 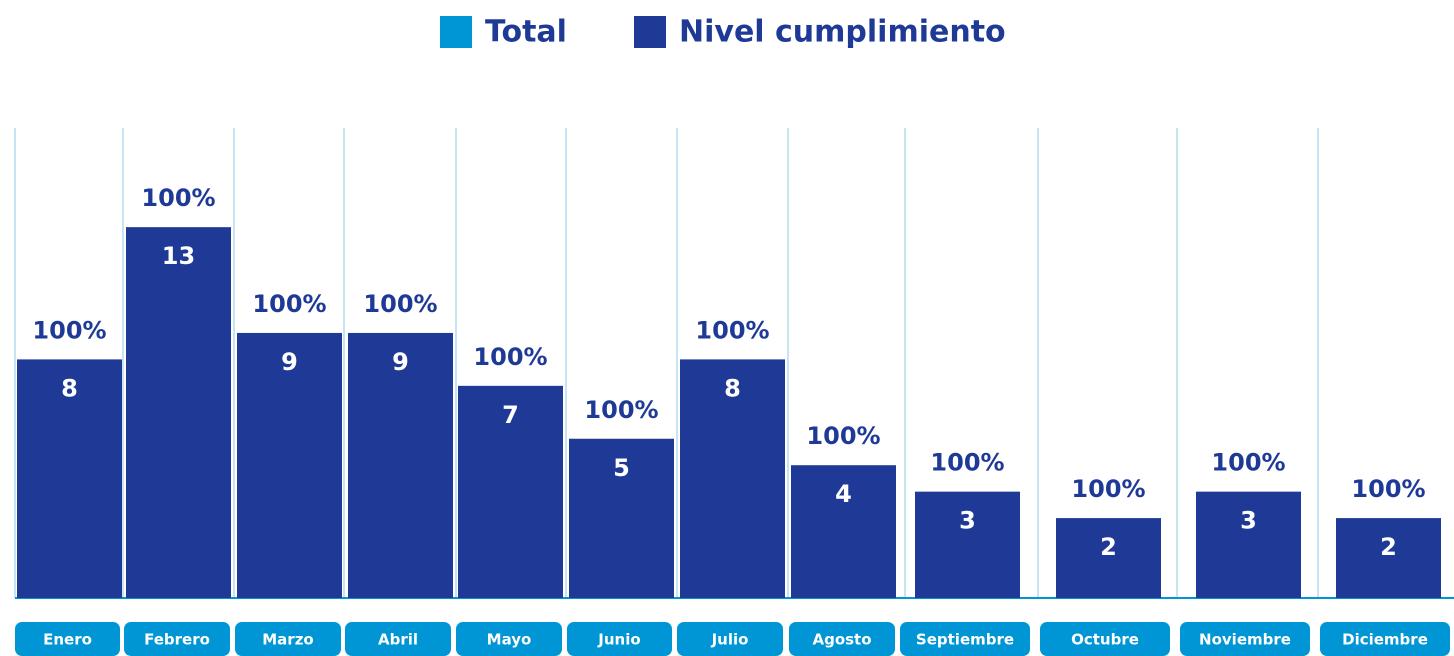 I want to click on legend-label: Total, so click(x=526, y=32).